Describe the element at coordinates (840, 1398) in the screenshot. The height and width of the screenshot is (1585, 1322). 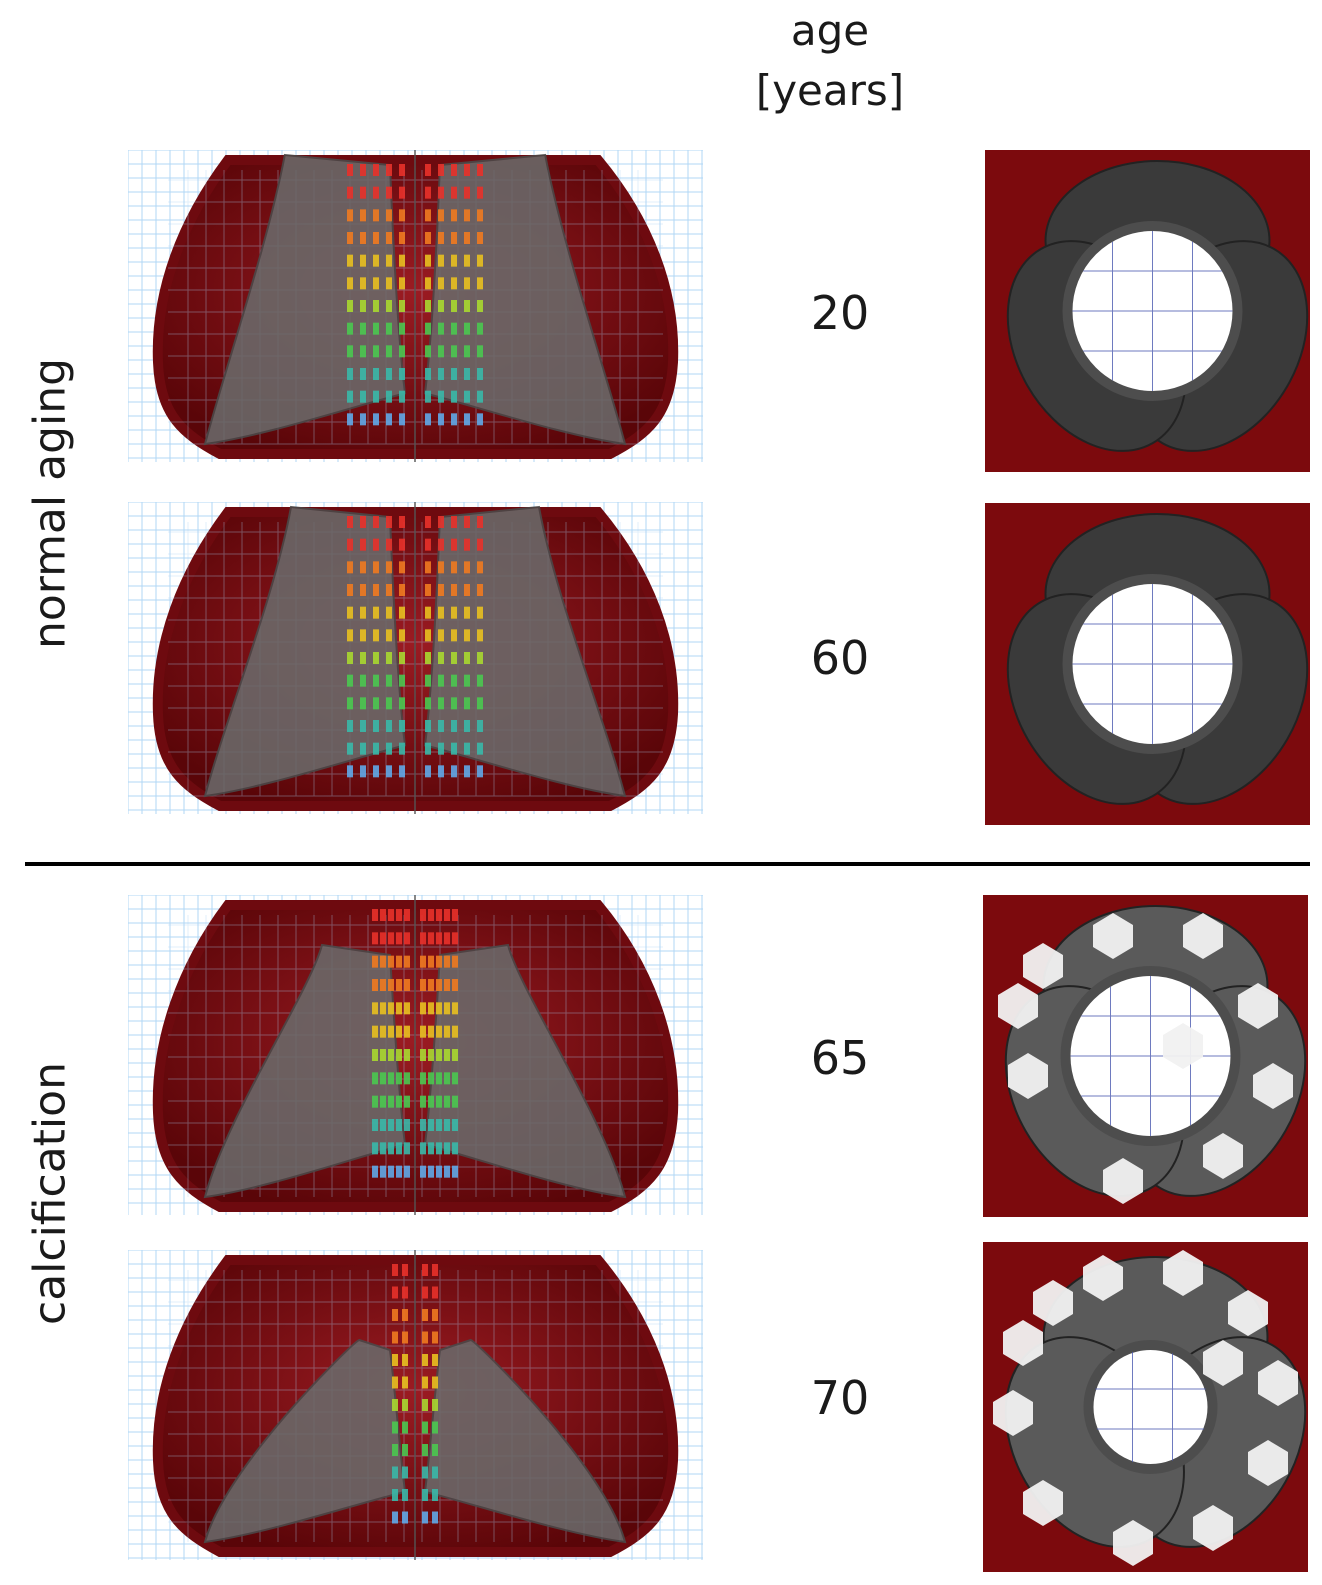
I see `age-value-row-4: 70` at that location.